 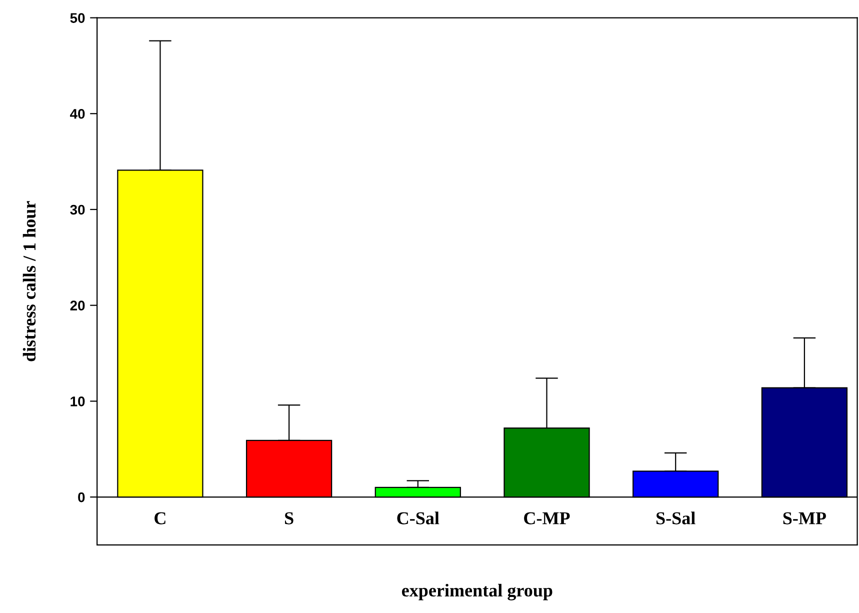 What do you see at coordinates (77, 209) in the screenshot?
I see `y-tick-label: 30` at bounding box center [77, 209].